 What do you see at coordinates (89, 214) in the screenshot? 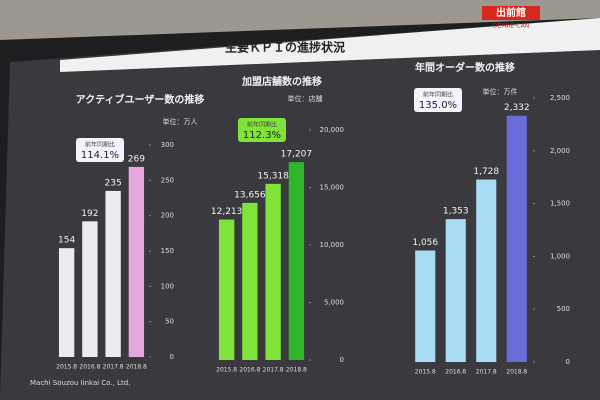
I see `value-label: 192` at bounding box center [89, 214].